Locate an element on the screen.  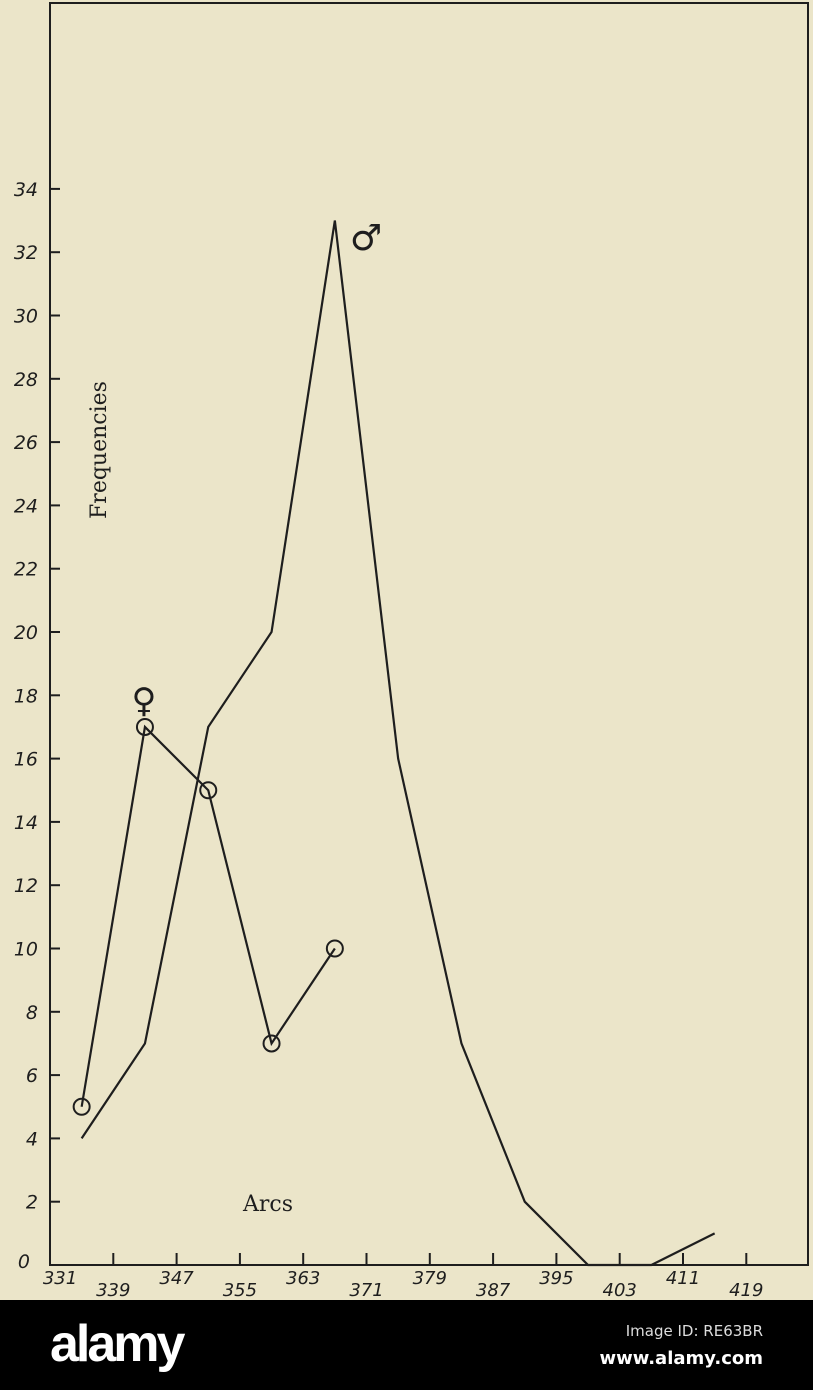
y-tick-label: 6 is located at coordinates (32, 1076).